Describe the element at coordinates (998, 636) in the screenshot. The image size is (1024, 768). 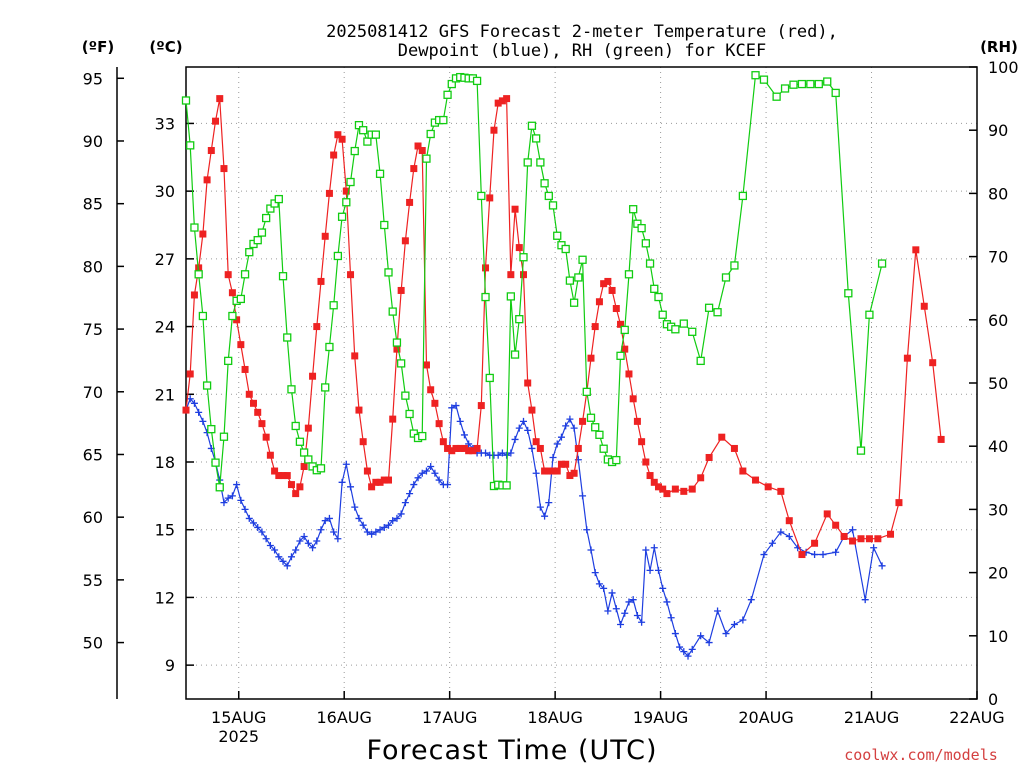
I see `rh-tick-label: 10` at that location.